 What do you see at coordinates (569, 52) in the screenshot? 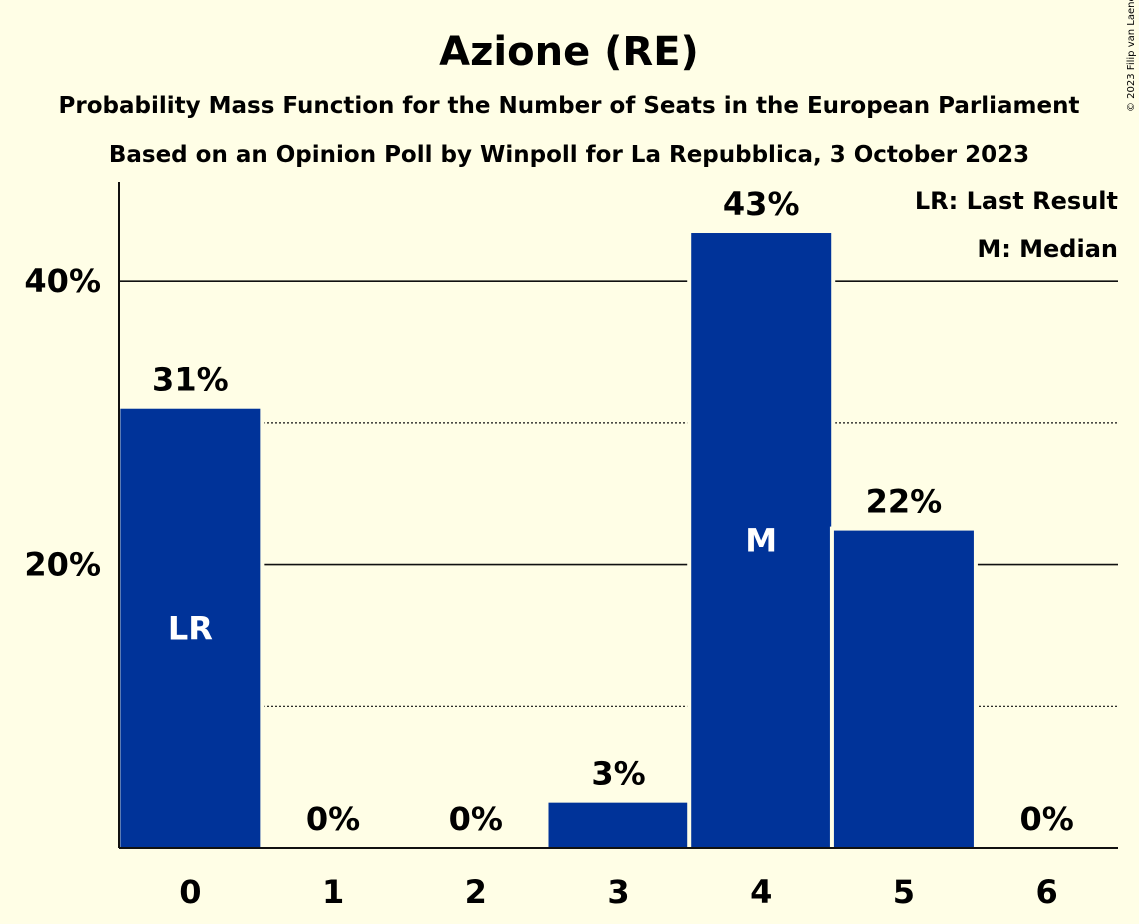
I see `chart-title: Azione (RE)` at bounding box center [569, 52].